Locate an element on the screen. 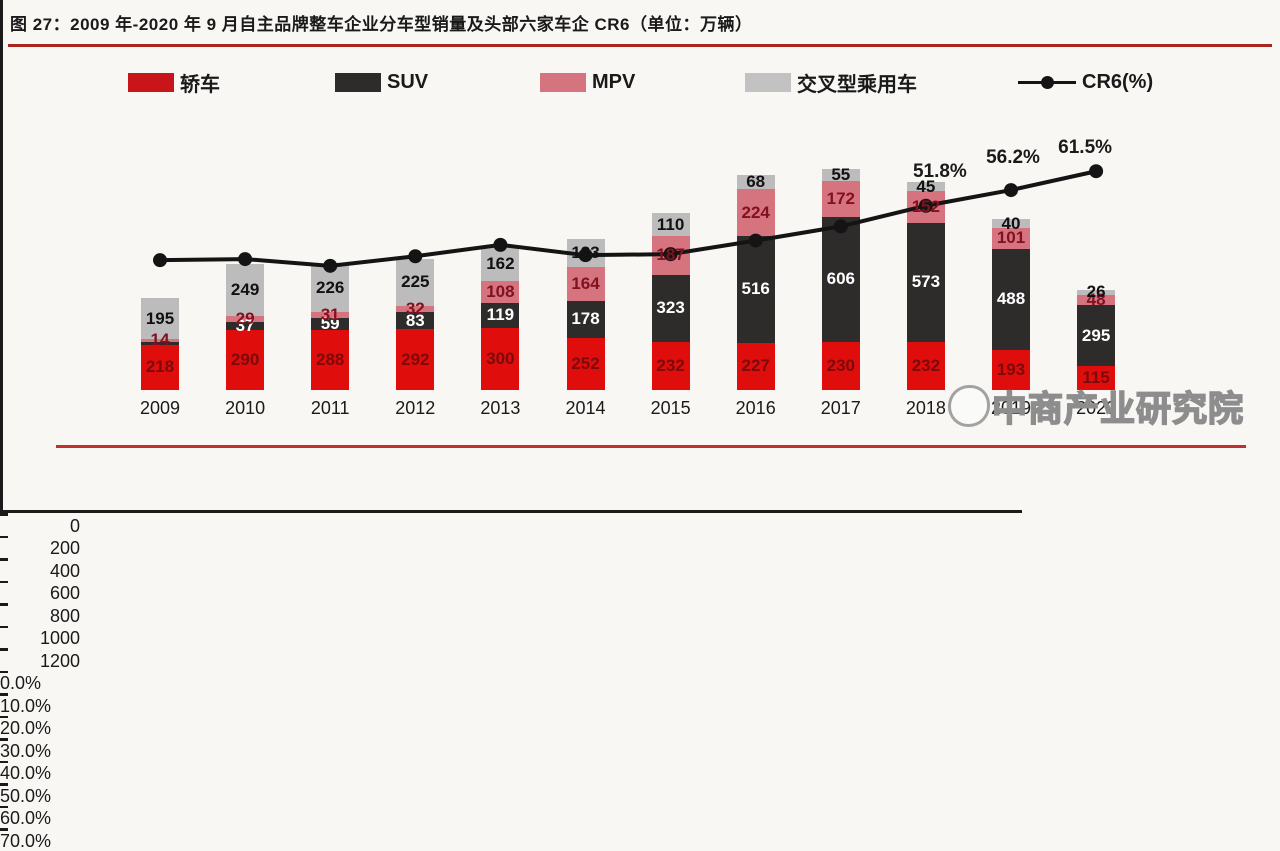 The image size is (1280, 851). y-axis-left-tick-label: 1000 is located at coordinates (59, 638).